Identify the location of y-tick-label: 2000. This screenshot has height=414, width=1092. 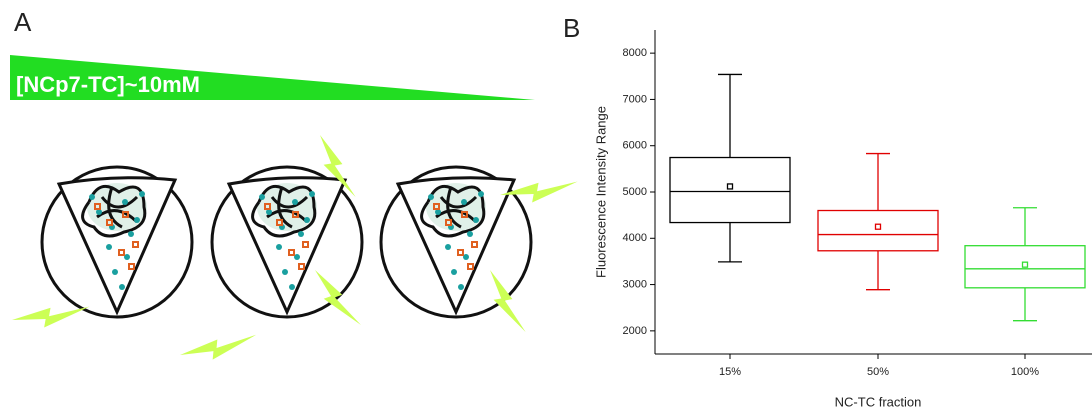
(635, 331).